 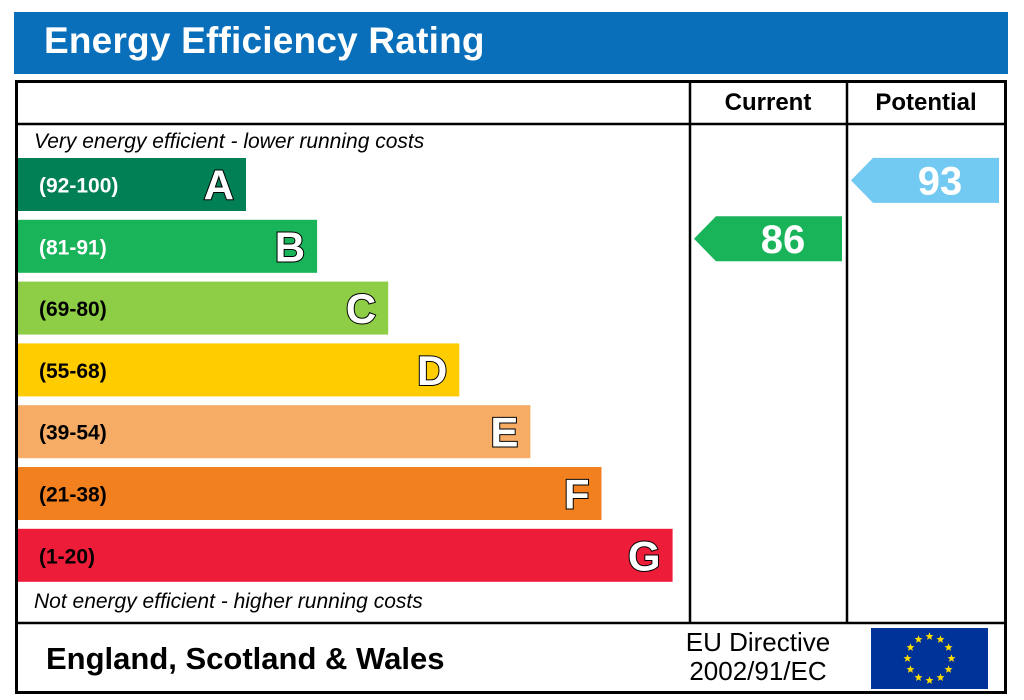 I want to click on potential-column-header: Potential, so click(x=925, y=102).